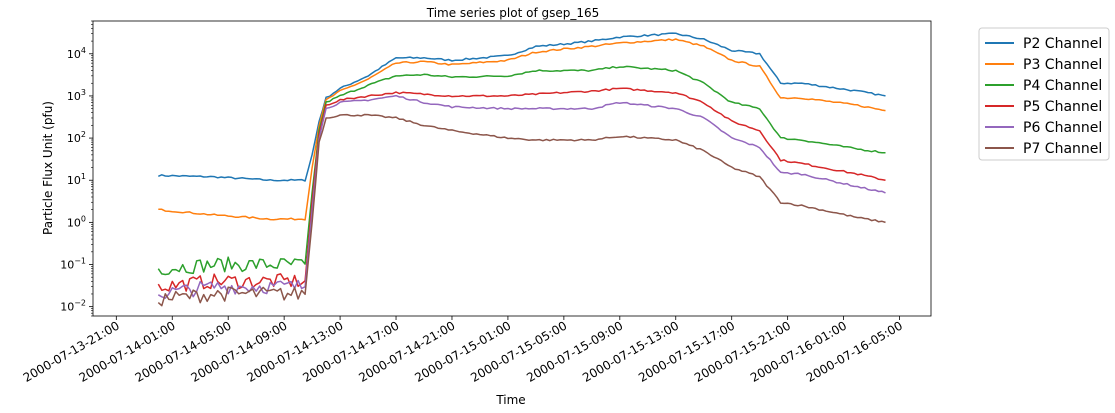  Describe the element at coordinates (686, 351) in the screenshot. I see `x-tick-label: 2000-07-15-17:00` at that location.